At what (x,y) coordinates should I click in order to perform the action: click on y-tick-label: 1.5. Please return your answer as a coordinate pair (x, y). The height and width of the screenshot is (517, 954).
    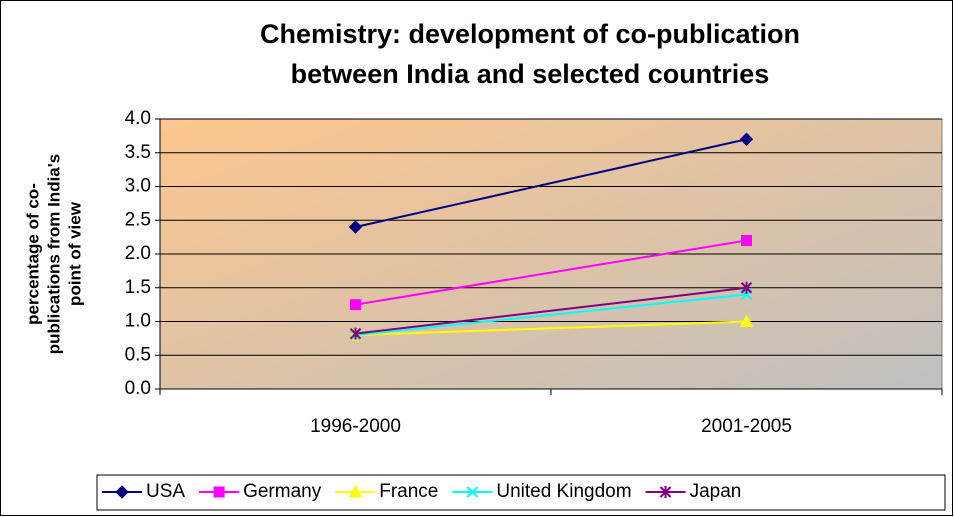
    Looking at the image, I should click on (138, 287).